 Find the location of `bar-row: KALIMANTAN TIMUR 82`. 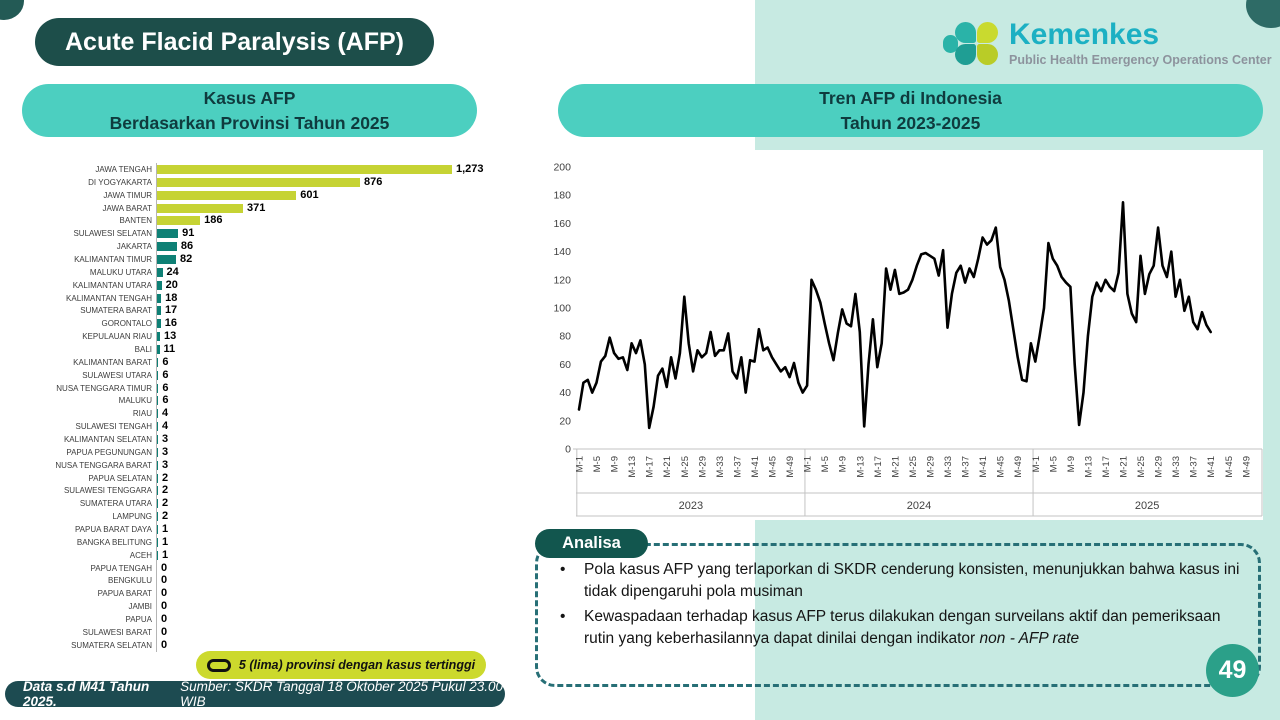

bar-row: KALIMANTAN TIMUR 82 is located at coordinates (268, 259).